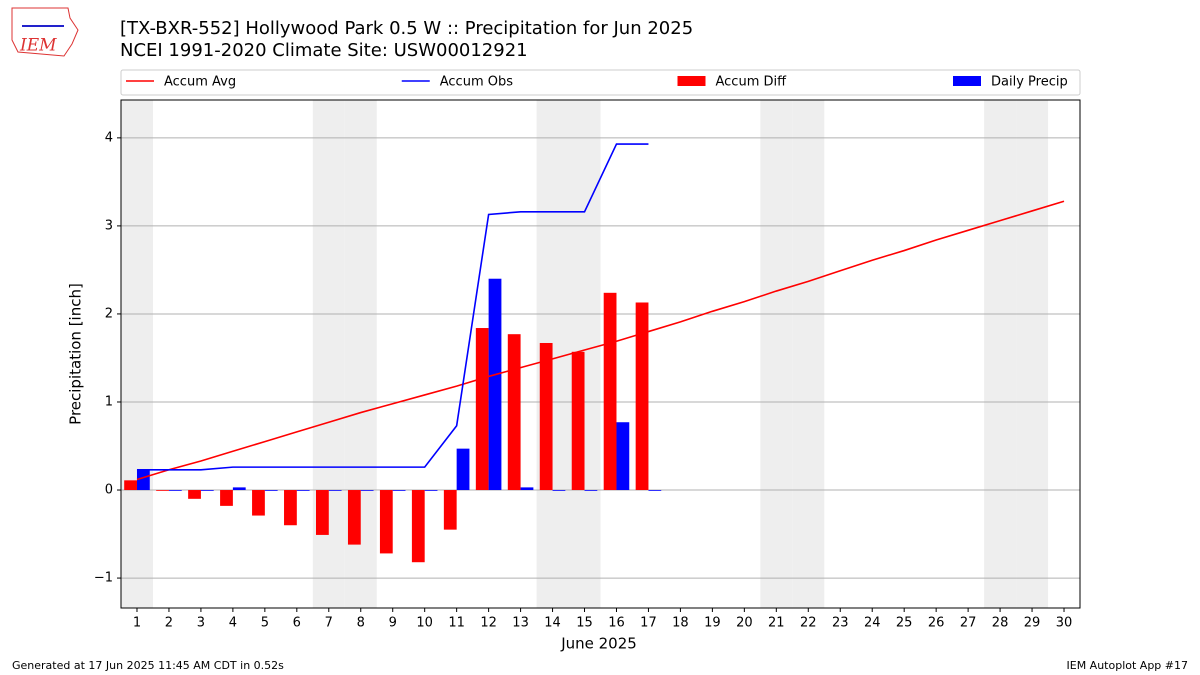  I want to click on x-tick-label: 8, so click(361, 623).